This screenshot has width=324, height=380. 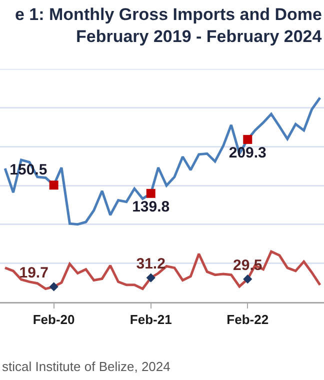 I want to click on data-label: 19.7, so click(x=33, y=273).